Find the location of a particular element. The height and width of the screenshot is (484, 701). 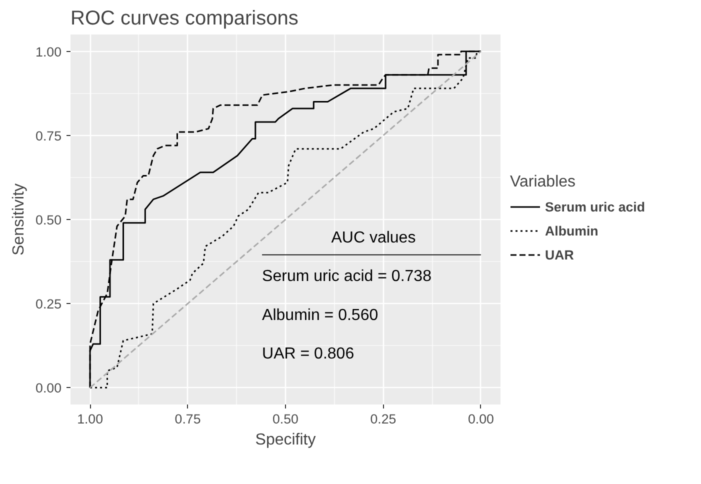

y-tick-label: 0.00 is located at coordinates (49, 388).